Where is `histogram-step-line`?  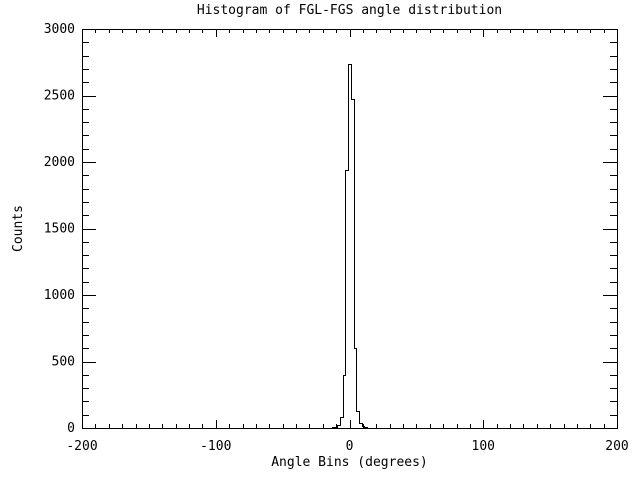 histogram-step-line is located at coordinates (350, 246).